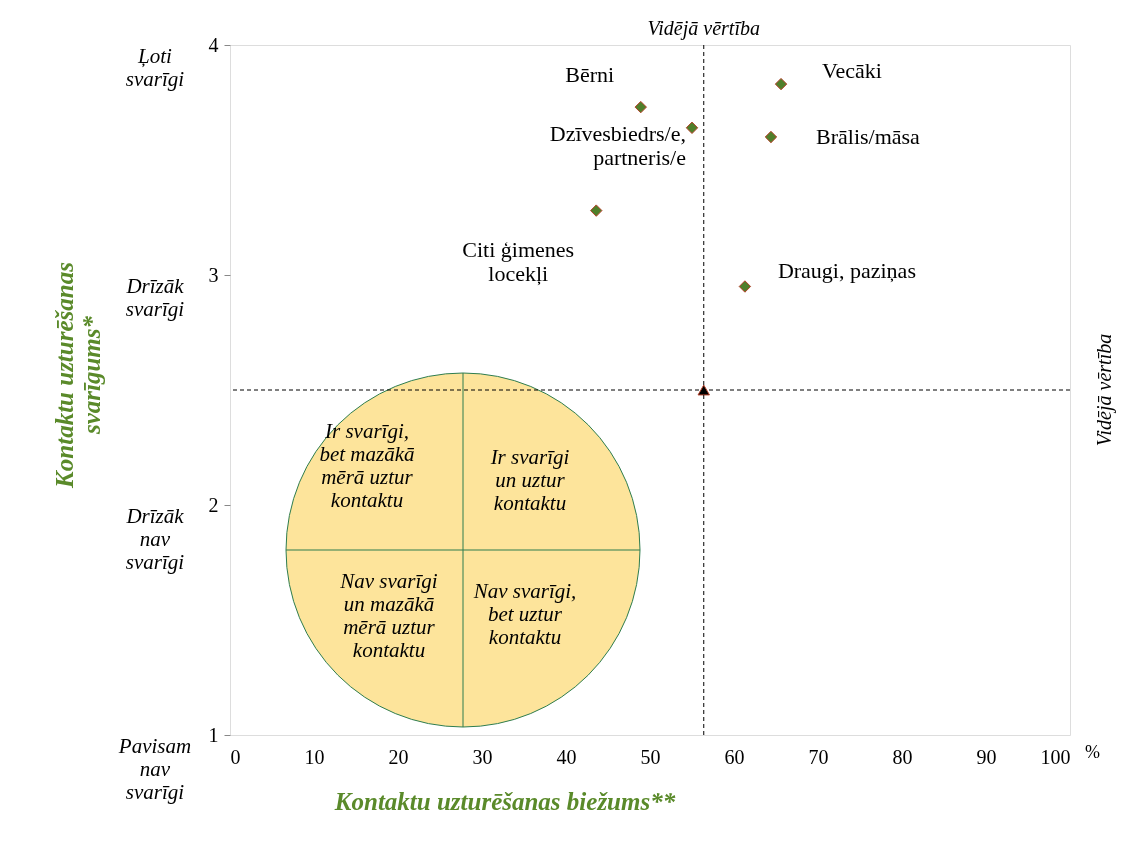 Image resolution: width=1123 pixels, height=846 pixels. I want to click on text: Ļoti svarīgi, so click(155, 67).